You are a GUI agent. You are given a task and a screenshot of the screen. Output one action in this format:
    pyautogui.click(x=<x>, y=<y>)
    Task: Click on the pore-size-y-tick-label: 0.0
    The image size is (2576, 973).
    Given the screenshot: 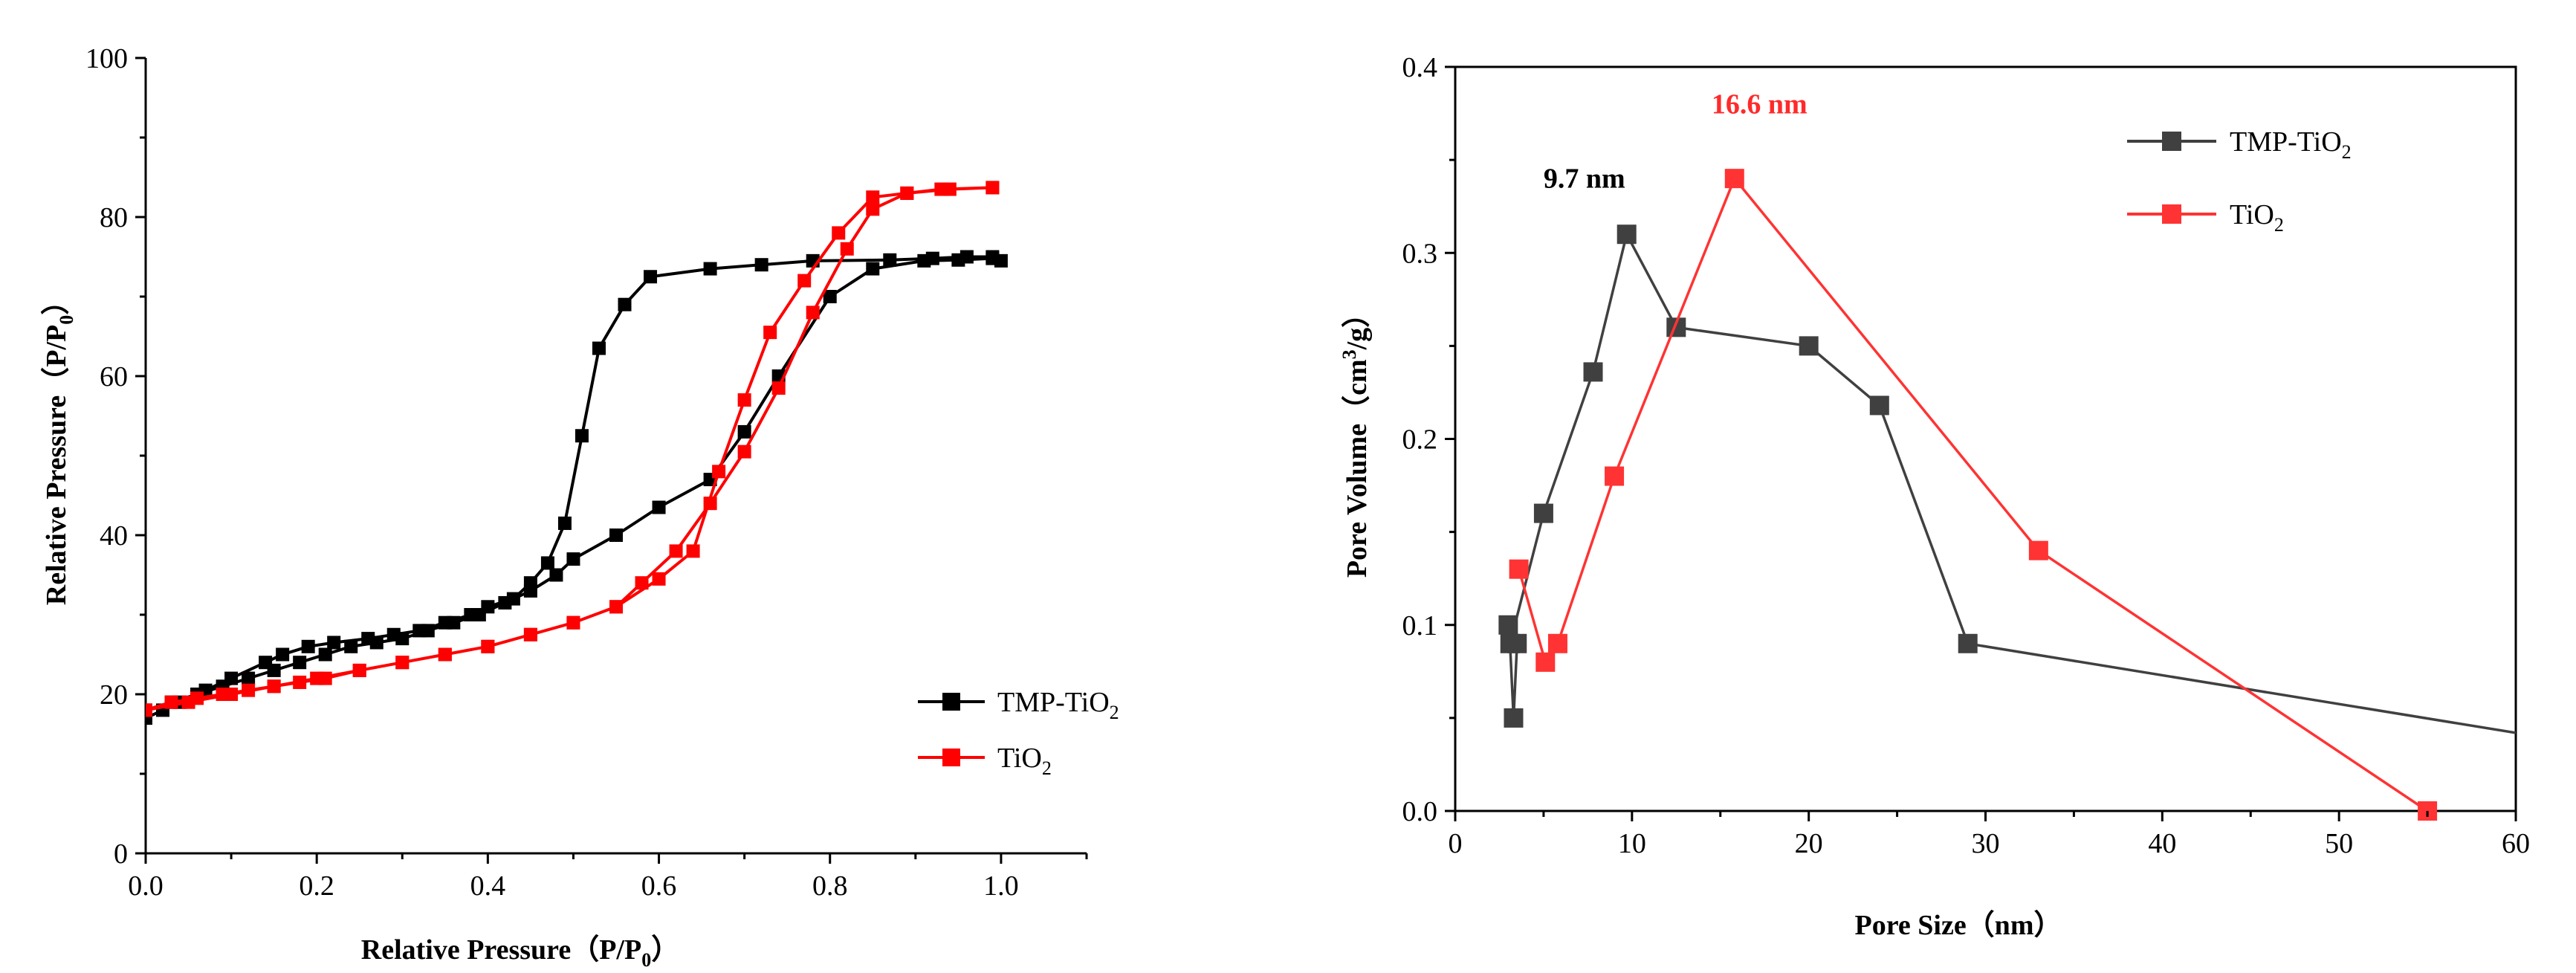 What is the action you would take?
    pyautogui.click(x=1420, y=812)
    